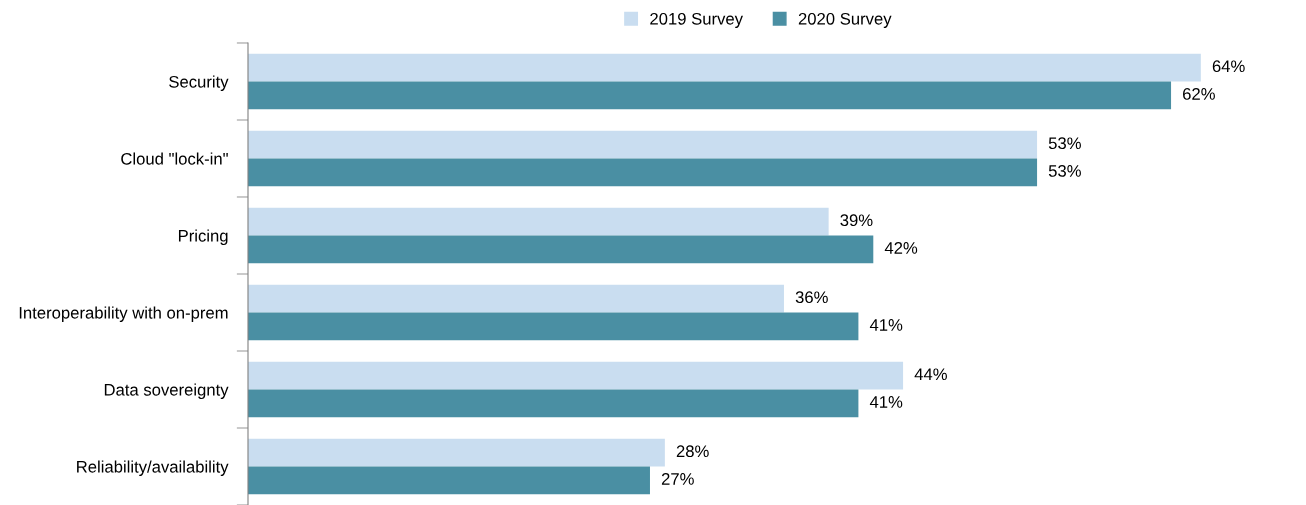  What do you see at coordinates (677, 479) in the screenshot?
I see `data-label: 27%` at bounding box center [677, 479].